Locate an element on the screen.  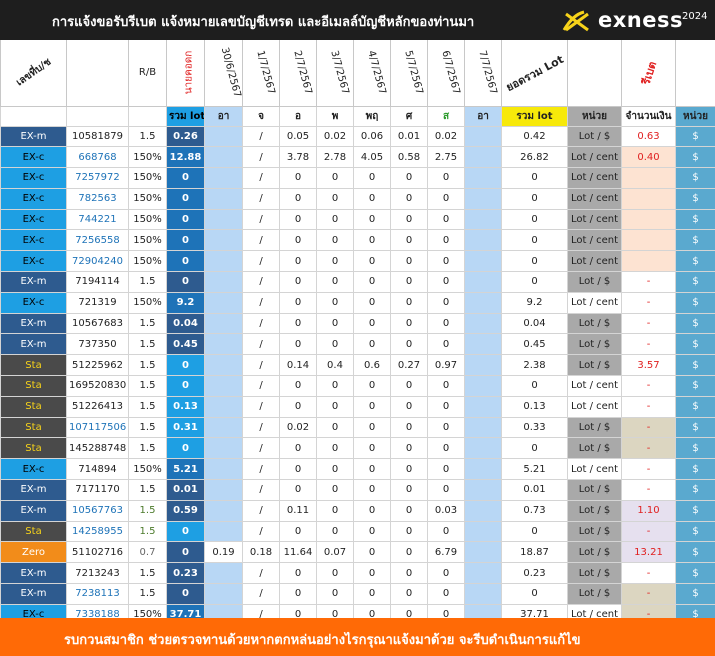
sum-lot: 0 is located at coordinates (534, 261).